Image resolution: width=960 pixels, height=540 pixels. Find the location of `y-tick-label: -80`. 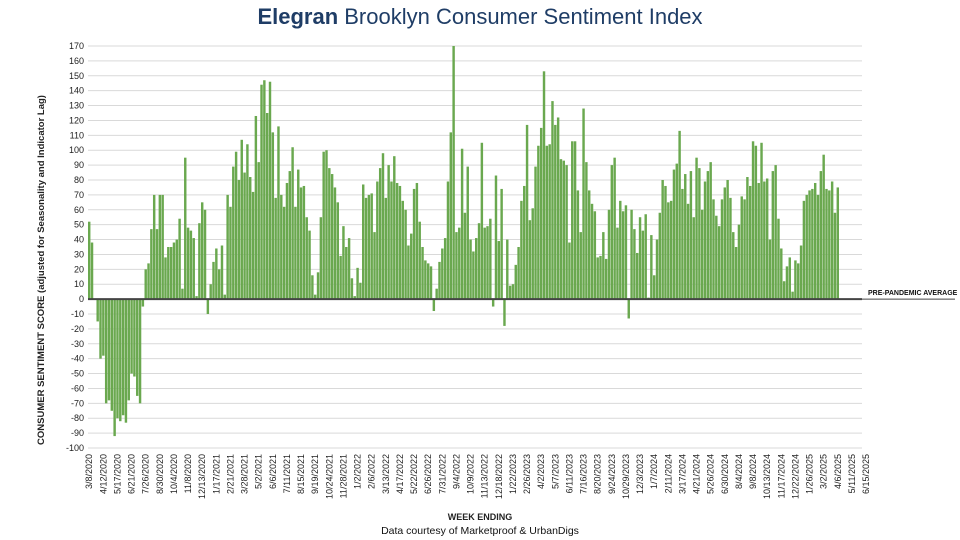

y-tick-label: -80 is located at coordinates (77, 418).